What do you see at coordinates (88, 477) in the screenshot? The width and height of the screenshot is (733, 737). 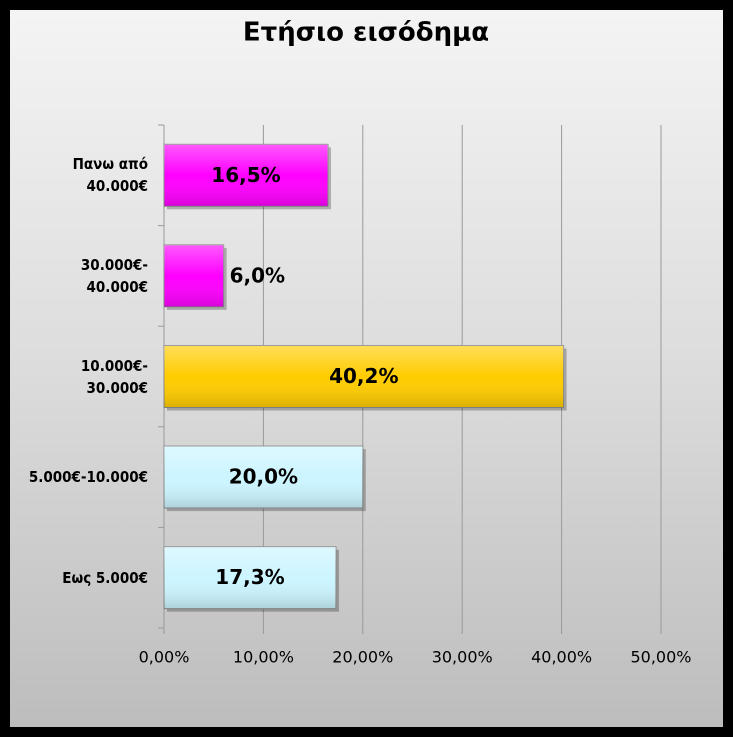 I see `y-tick-label: 5.000€-10.000€` at bounding box center [88, 477].